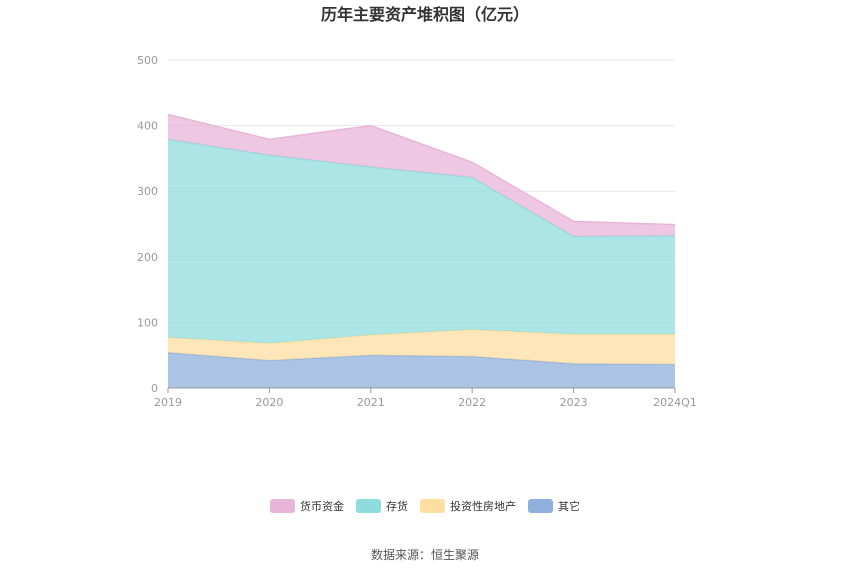  What do you see at coordinates (322, 506) in the screenshot?
I see `legend-label: 货币资金` at bounding box center [322, 506].